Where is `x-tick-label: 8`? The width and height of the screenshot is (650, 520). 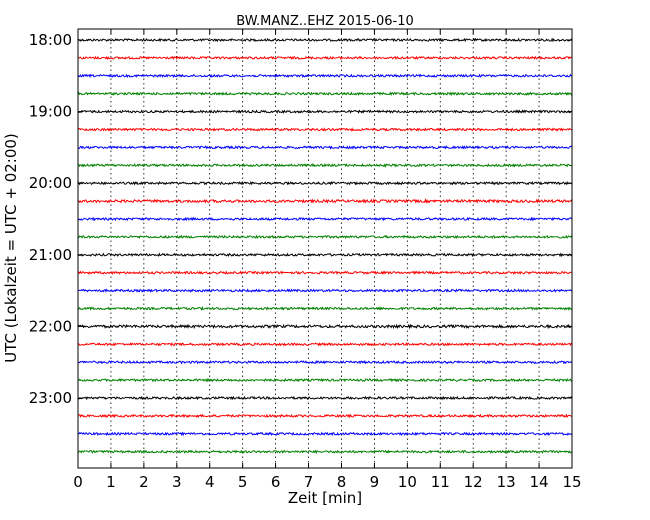 x-tick-label: 8 is located at coordinates (342, 482).